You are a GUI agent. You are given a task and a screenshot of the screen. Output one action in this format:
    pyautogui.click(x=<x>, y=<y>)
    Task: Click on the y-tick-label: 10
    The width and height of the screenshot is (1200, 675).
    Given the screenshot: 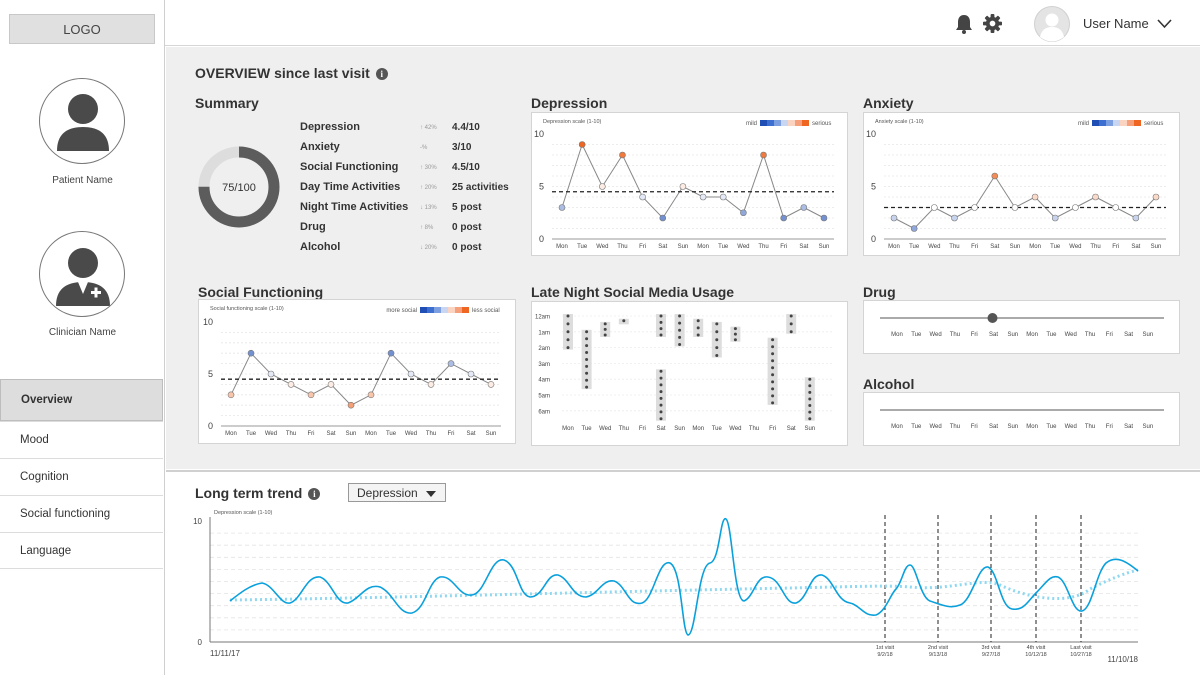 What is the action you would take?
    pyautogui.click(x=871, y=134)
    